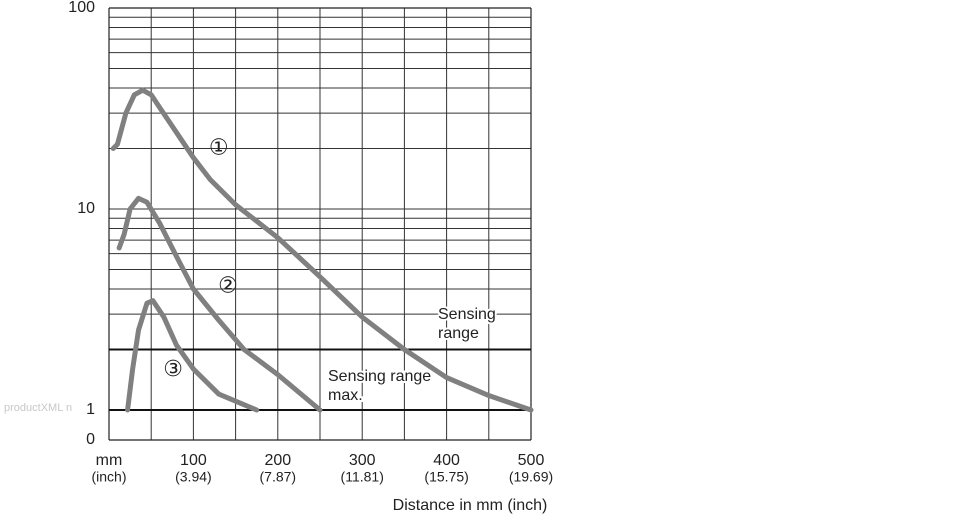 The width and height of the screenshot is (970, 525). Describe the element at coordinates (193, 460) in the screenshot. I see `x-tick-label: 100` at that location.